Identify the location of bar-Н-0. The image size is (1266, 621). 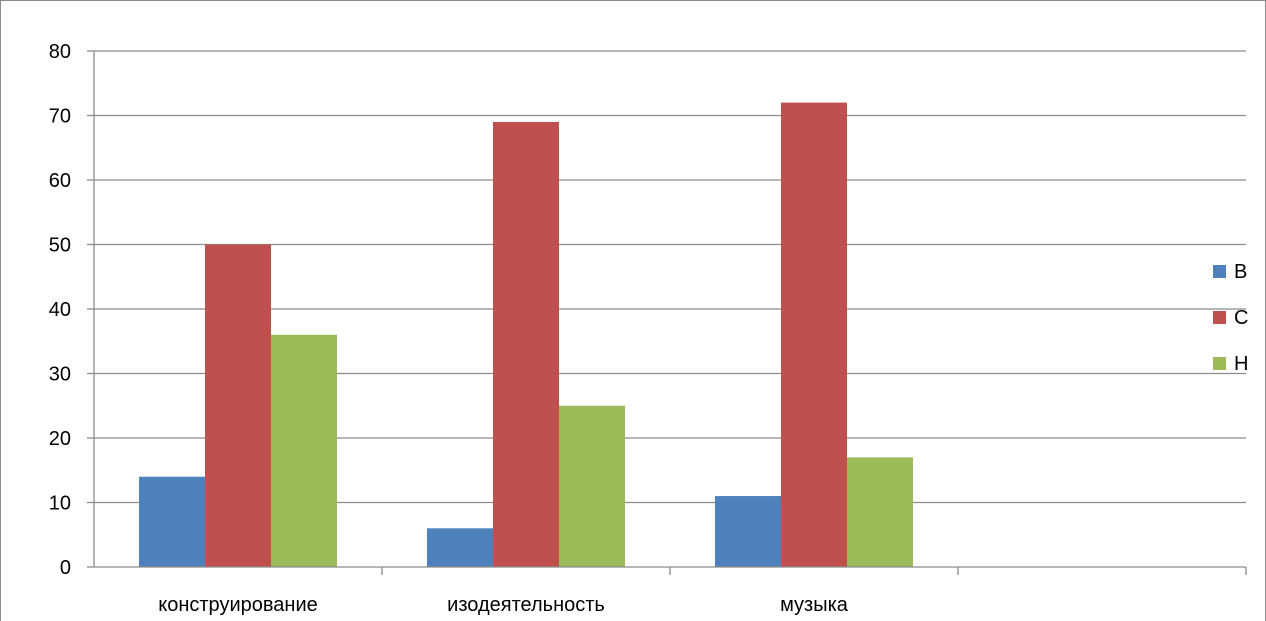
(304, 450).